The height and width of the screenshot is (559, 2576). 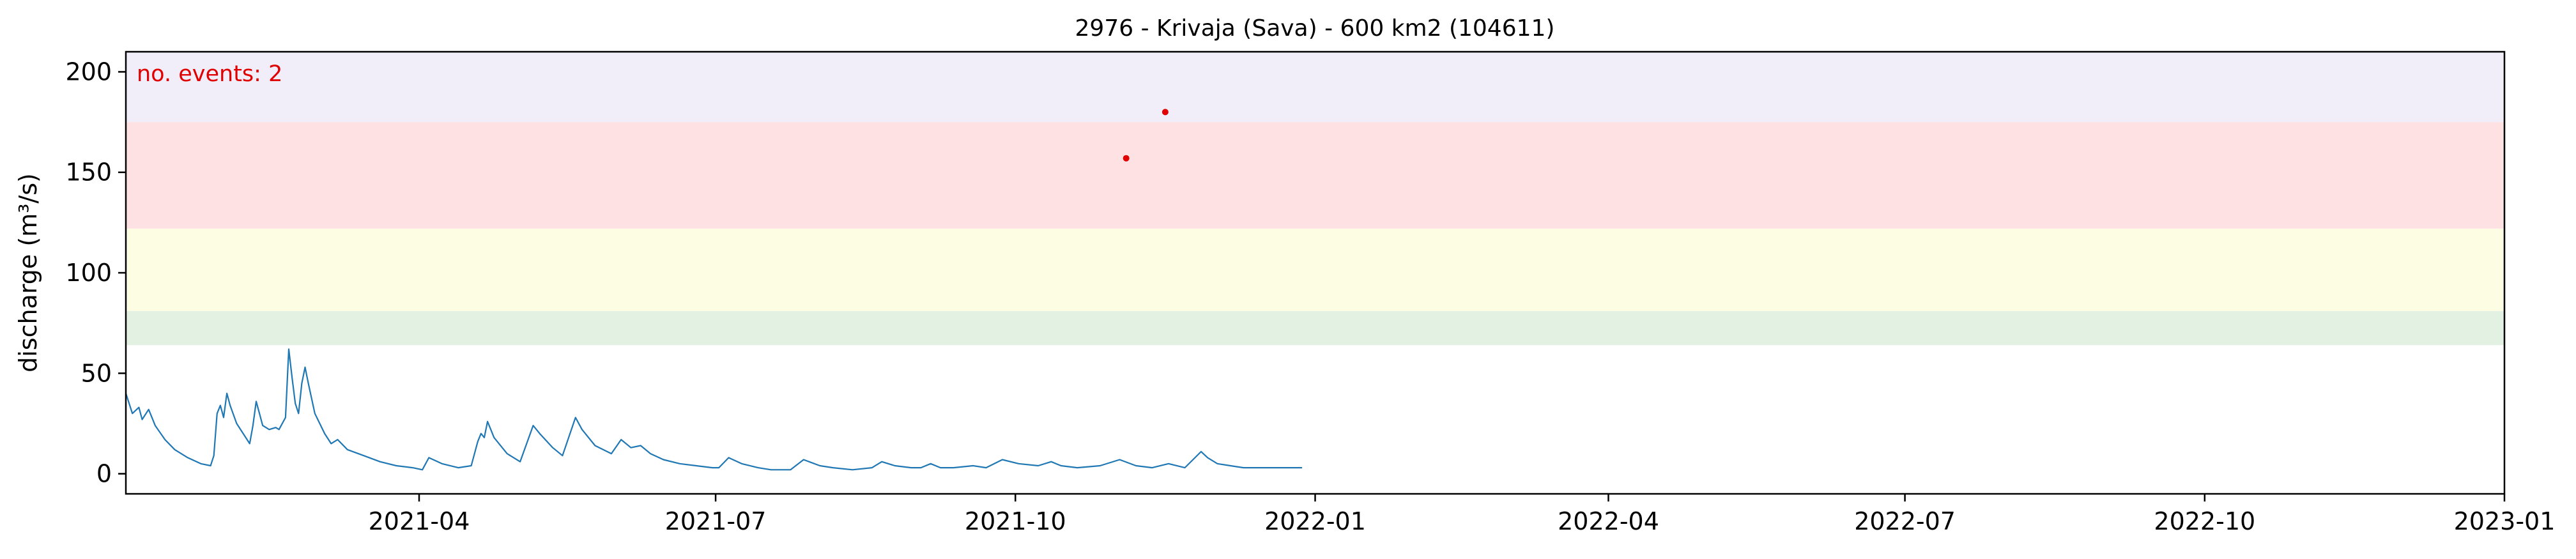 I want to click on x-tick-label-4: 2022-04, so click(x=1608, y=521).